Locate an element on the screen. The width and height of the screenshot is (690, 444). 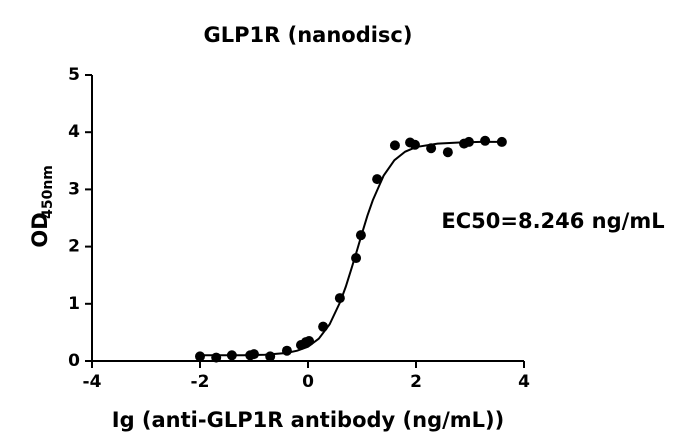
y-tick-label: 4 is located at coordinates (74, 132).